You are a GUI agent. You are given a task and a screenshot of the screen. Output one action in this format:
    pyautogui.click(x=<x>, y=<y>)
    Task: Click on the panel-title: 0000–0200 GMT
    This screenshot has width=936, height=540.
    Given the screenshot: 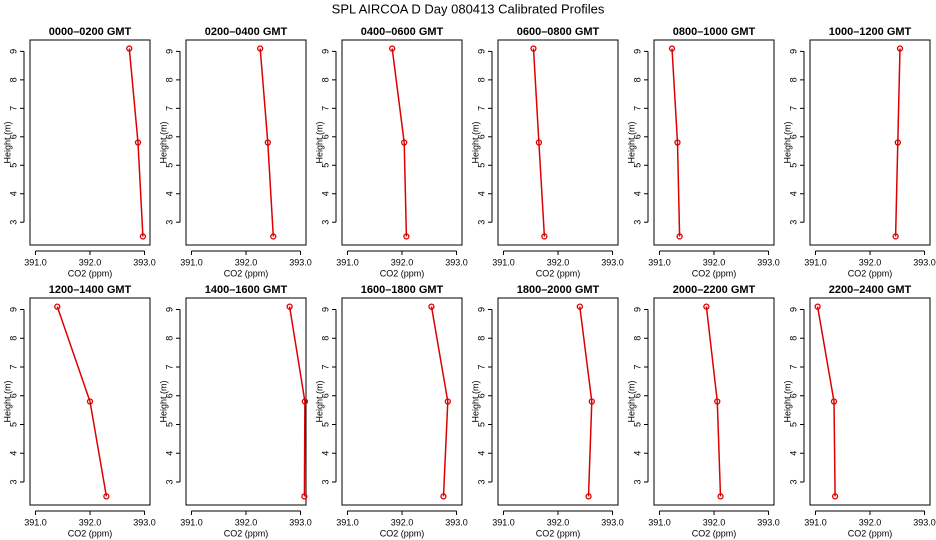 What is the action you would take?
    pyautogui.click(x=90, y=32)
    